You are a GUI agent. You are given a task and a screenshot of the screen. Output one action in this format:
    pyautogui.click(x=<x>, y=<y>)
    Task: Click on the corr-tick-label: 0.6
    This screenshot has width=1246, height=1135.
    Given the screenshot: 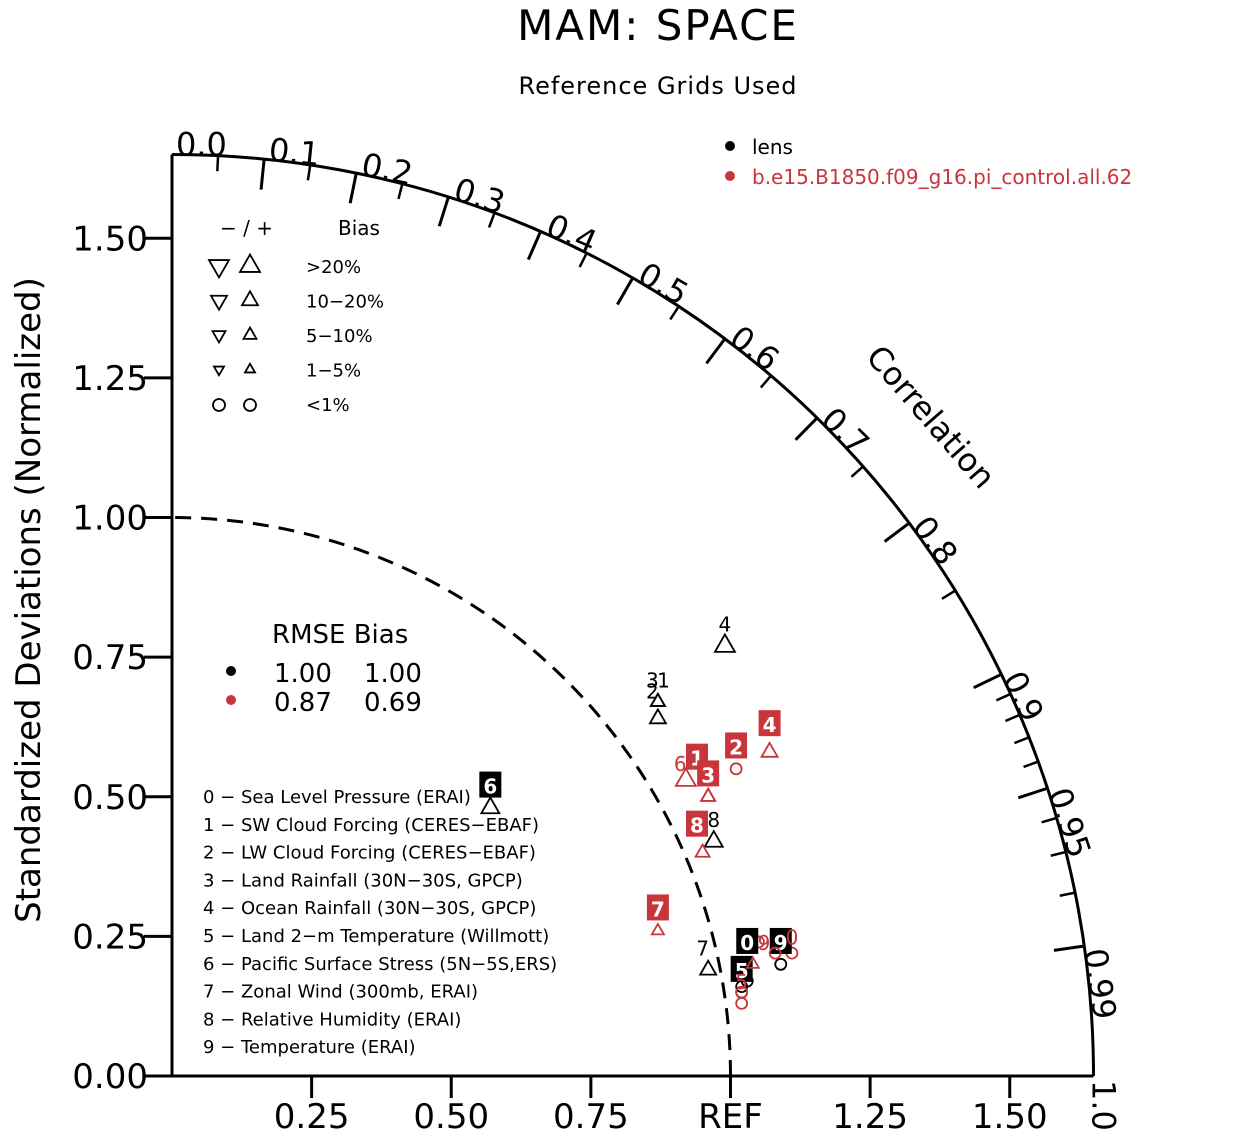 What is the action you would take?
    pyautogui.click(x=755, y=348)
    